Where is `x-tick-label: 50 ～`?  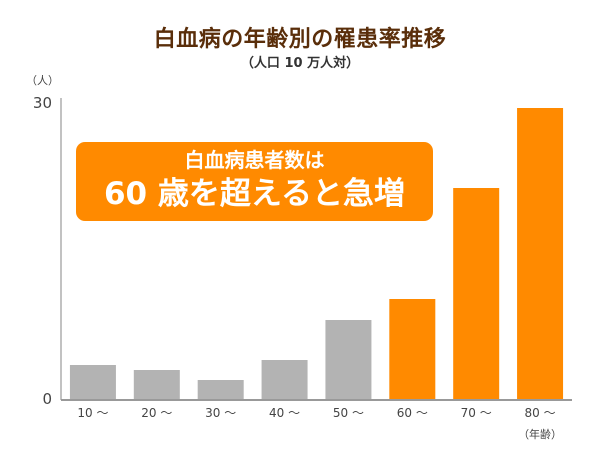 x-tick-label: 50 ～ is located at coordinates (348, 413).